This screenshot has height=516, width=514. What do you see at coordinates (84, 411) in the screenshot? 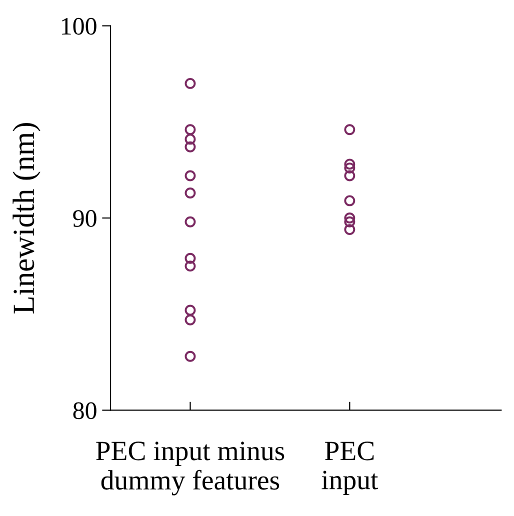
I see `y-tick-label: 80` at bounding box center [84, 411].